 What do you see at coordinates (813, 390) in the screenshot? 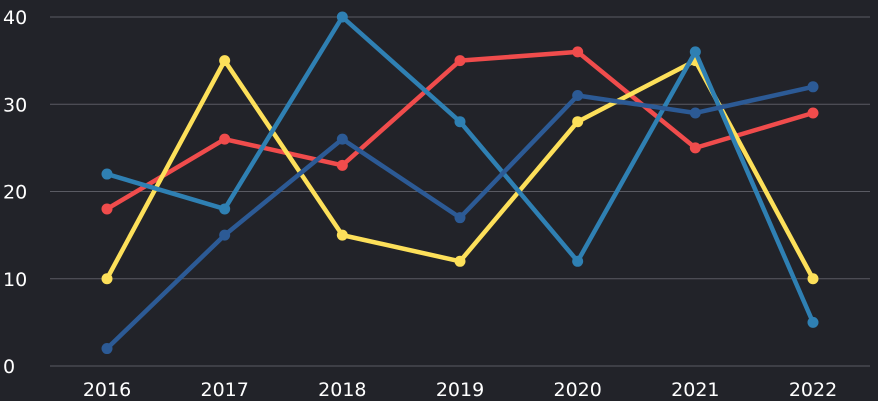
I see `x-tick-label: 2022` at bounding box center [813, 390].